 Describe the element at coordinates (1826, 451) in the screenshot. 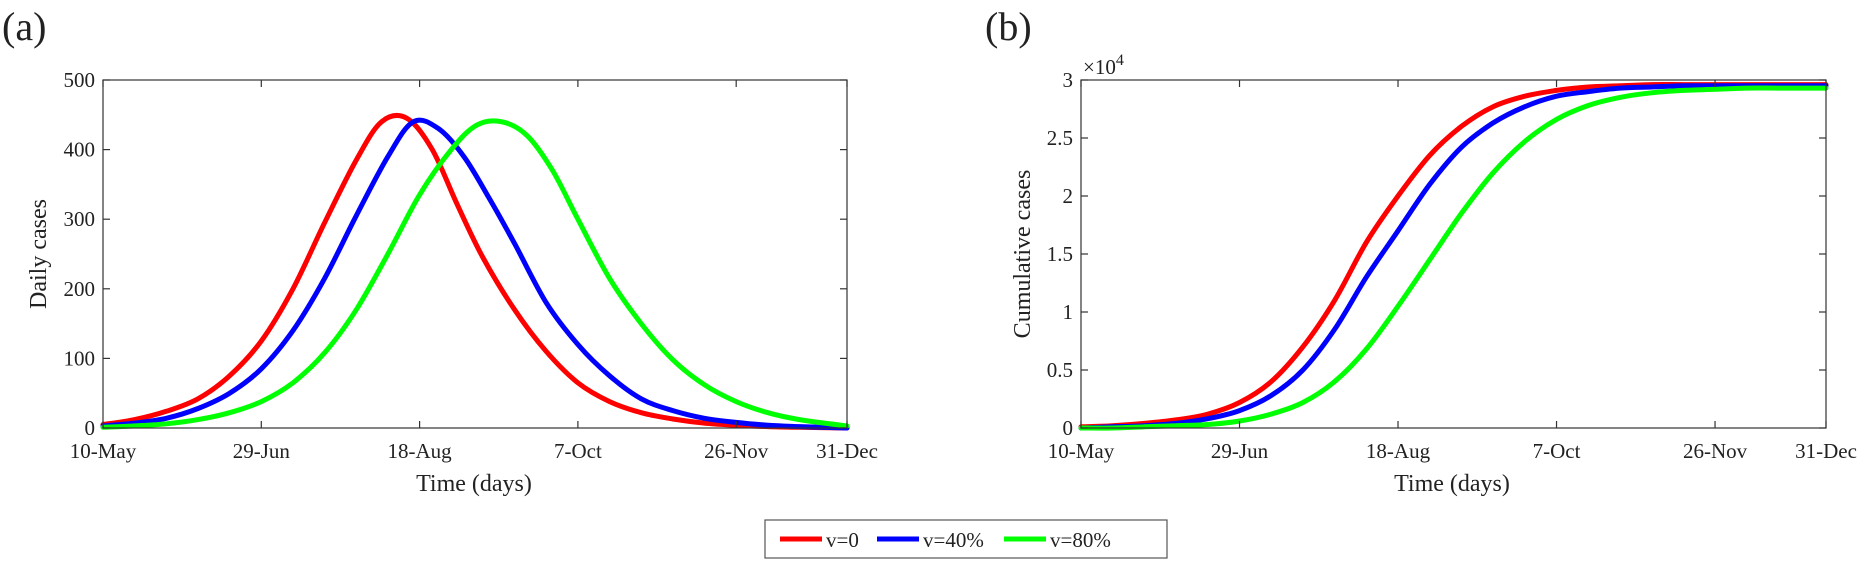

I see `panel-b-x-tick-label-5: 31-Dec` at that location.